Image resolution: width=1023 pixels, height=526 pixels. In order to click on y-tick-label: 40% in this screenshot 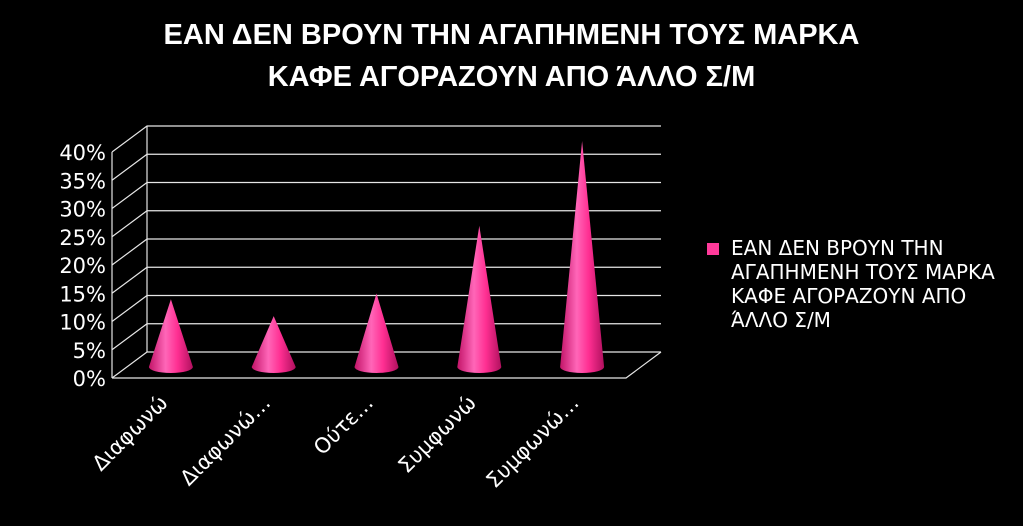, I will do `click(82, 153)`.